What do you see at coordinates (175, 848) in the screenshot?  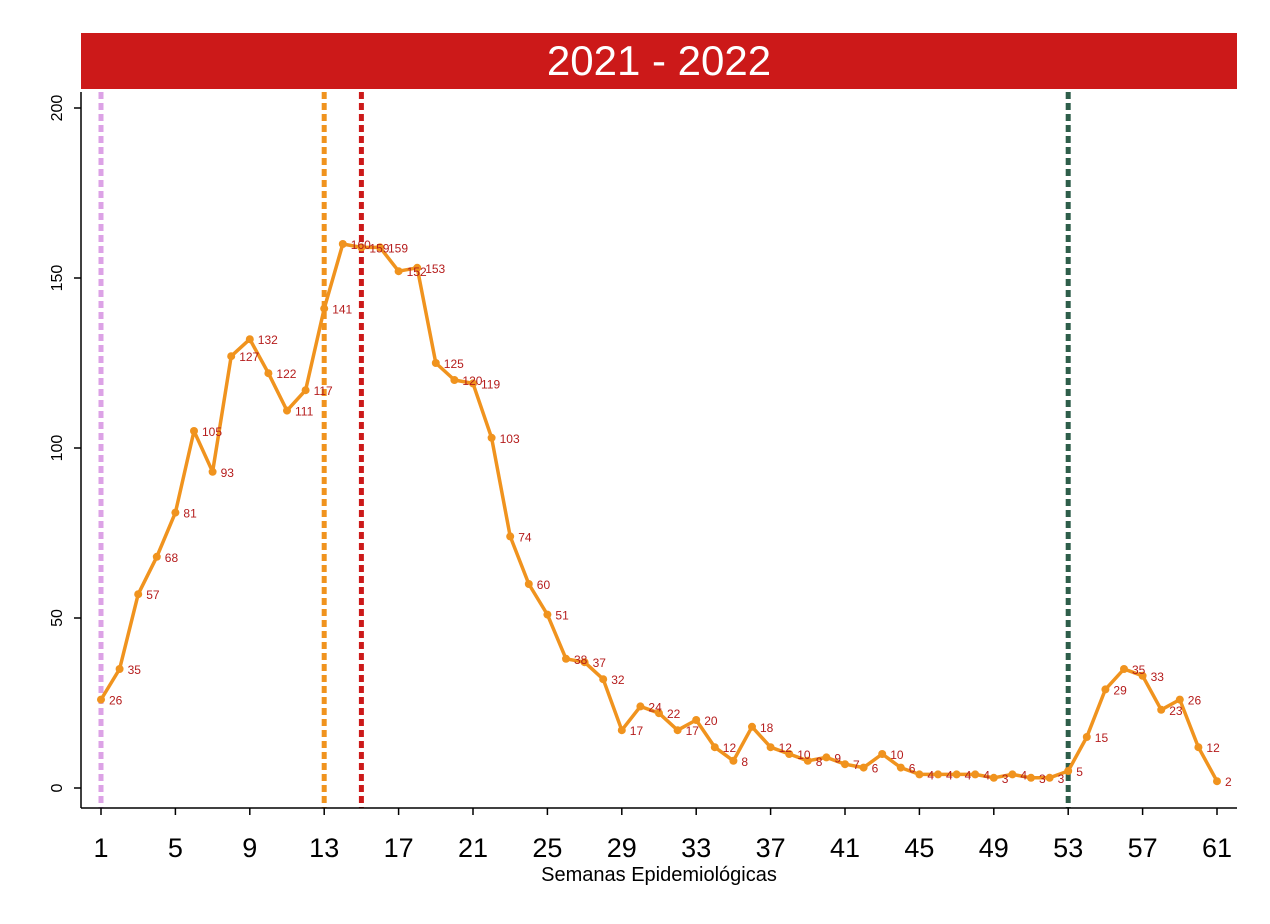 I see `x-tick-label-5: 5` at bounding box center [175, 848].